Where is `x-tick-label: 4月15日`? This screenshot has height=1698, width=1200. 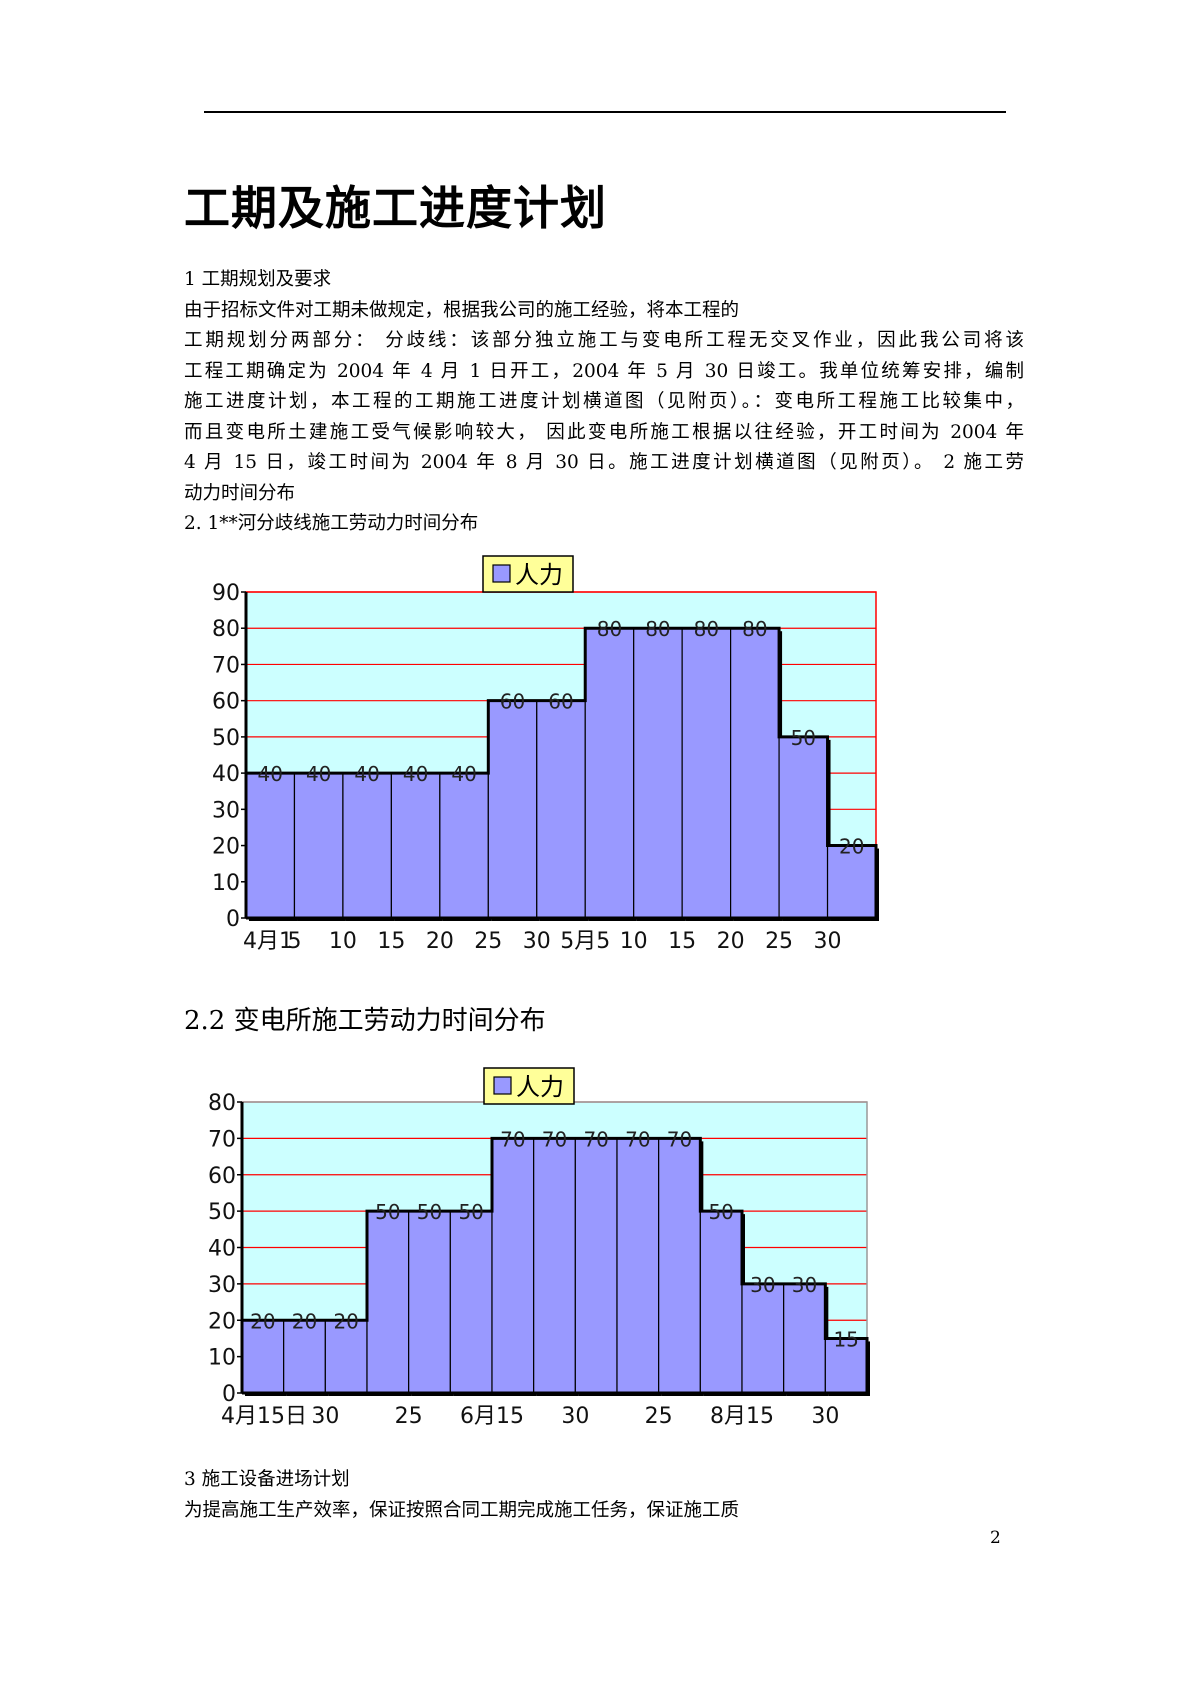
x-tick-label: 4月15日 is located at coordinates (264, 1416).